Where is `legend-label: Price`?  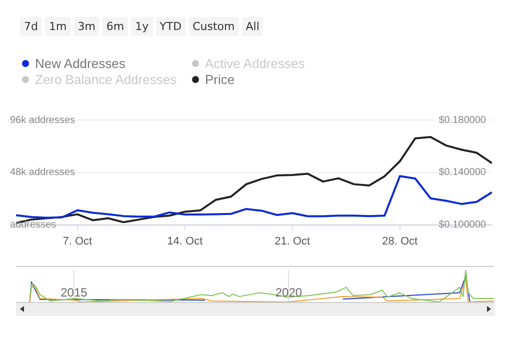 legend-label: Price is located at coordinates (220, 79).